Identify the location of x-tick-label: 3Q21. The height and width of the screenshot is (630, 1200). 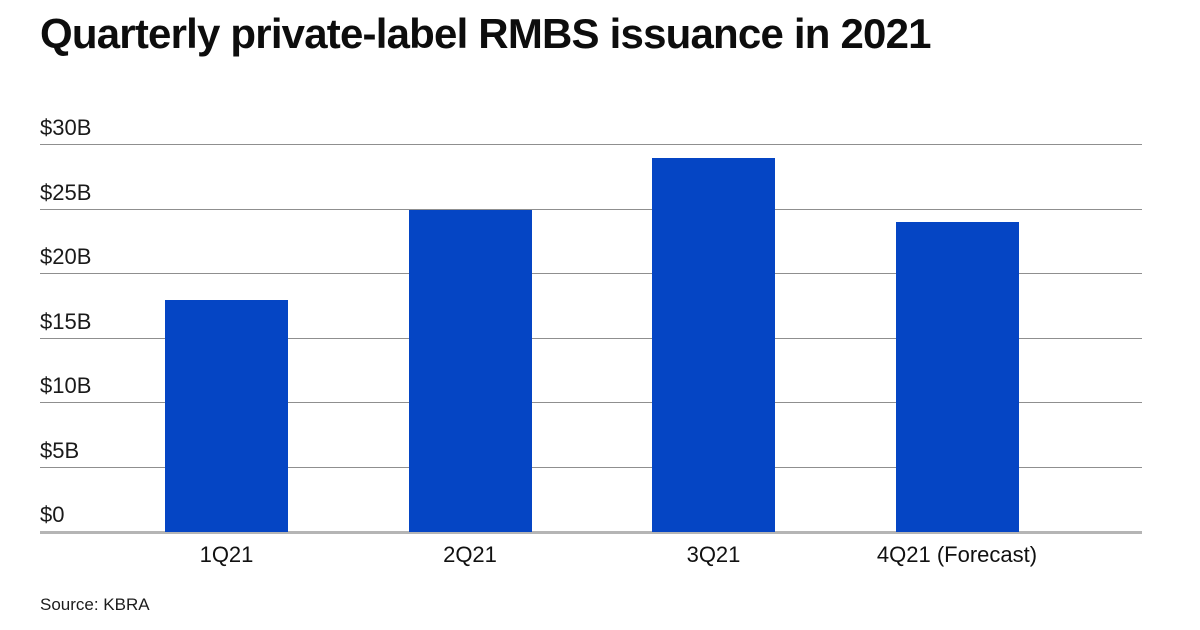
(713, 554).